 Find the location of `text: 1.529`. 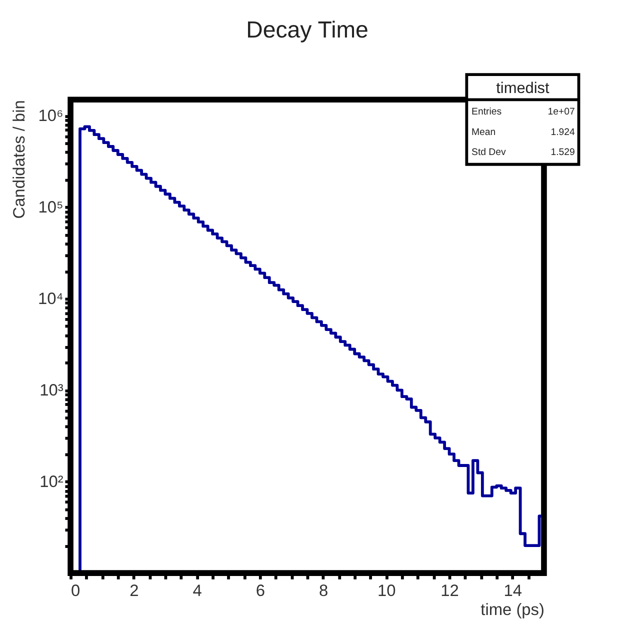

text: 1.529 is located at coordinates (562, 152).